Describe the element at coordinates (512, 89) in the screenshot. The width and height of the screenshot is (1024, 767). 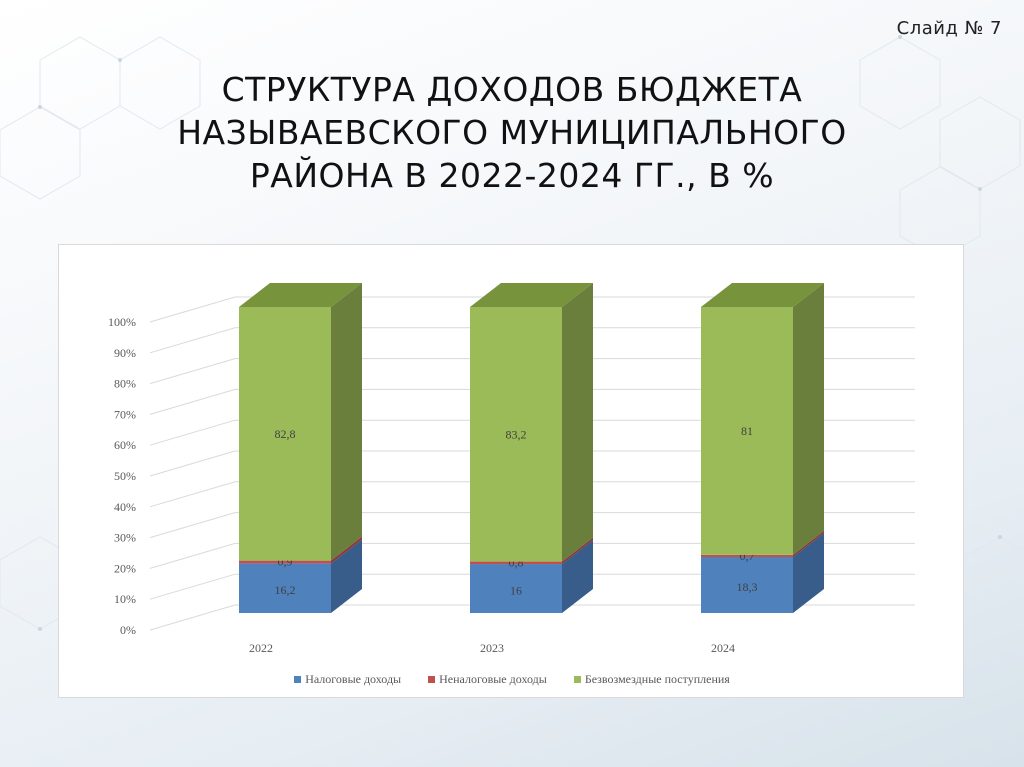
I see `title-line-1: СТРУКТУРА ДОХОДОВ БЮДЖЕТА` at that location.